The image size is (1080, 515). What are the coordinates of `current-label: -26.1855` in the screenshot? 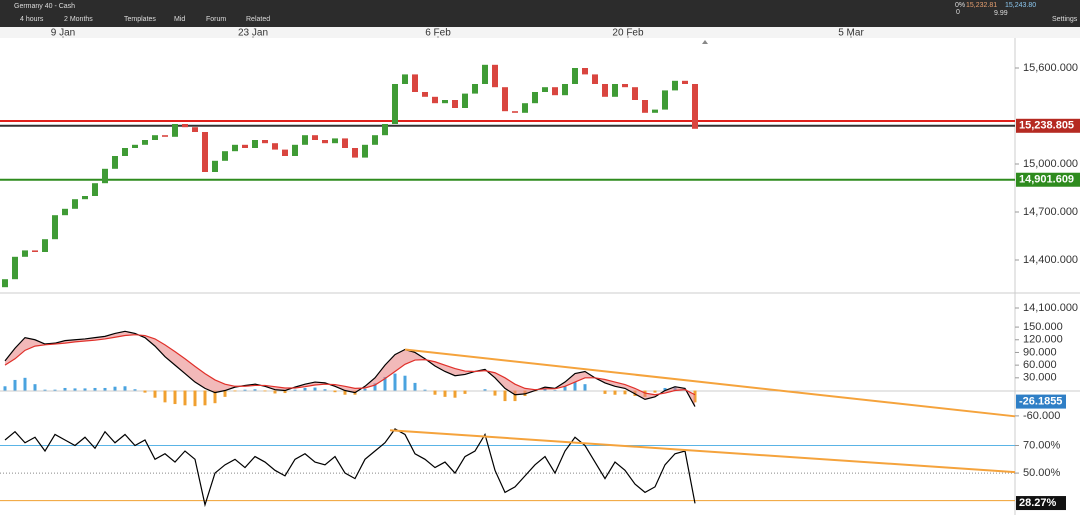 It's located at (1040, 401).